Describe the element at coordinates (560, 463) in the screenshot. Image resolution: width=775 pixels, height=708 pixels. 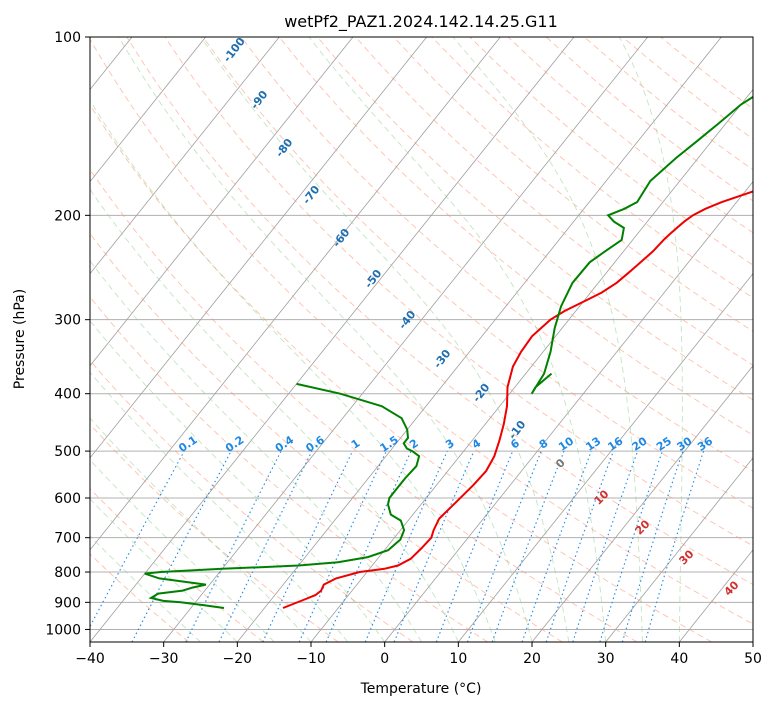
I see `moist-adiabat-label: 0` at that location.